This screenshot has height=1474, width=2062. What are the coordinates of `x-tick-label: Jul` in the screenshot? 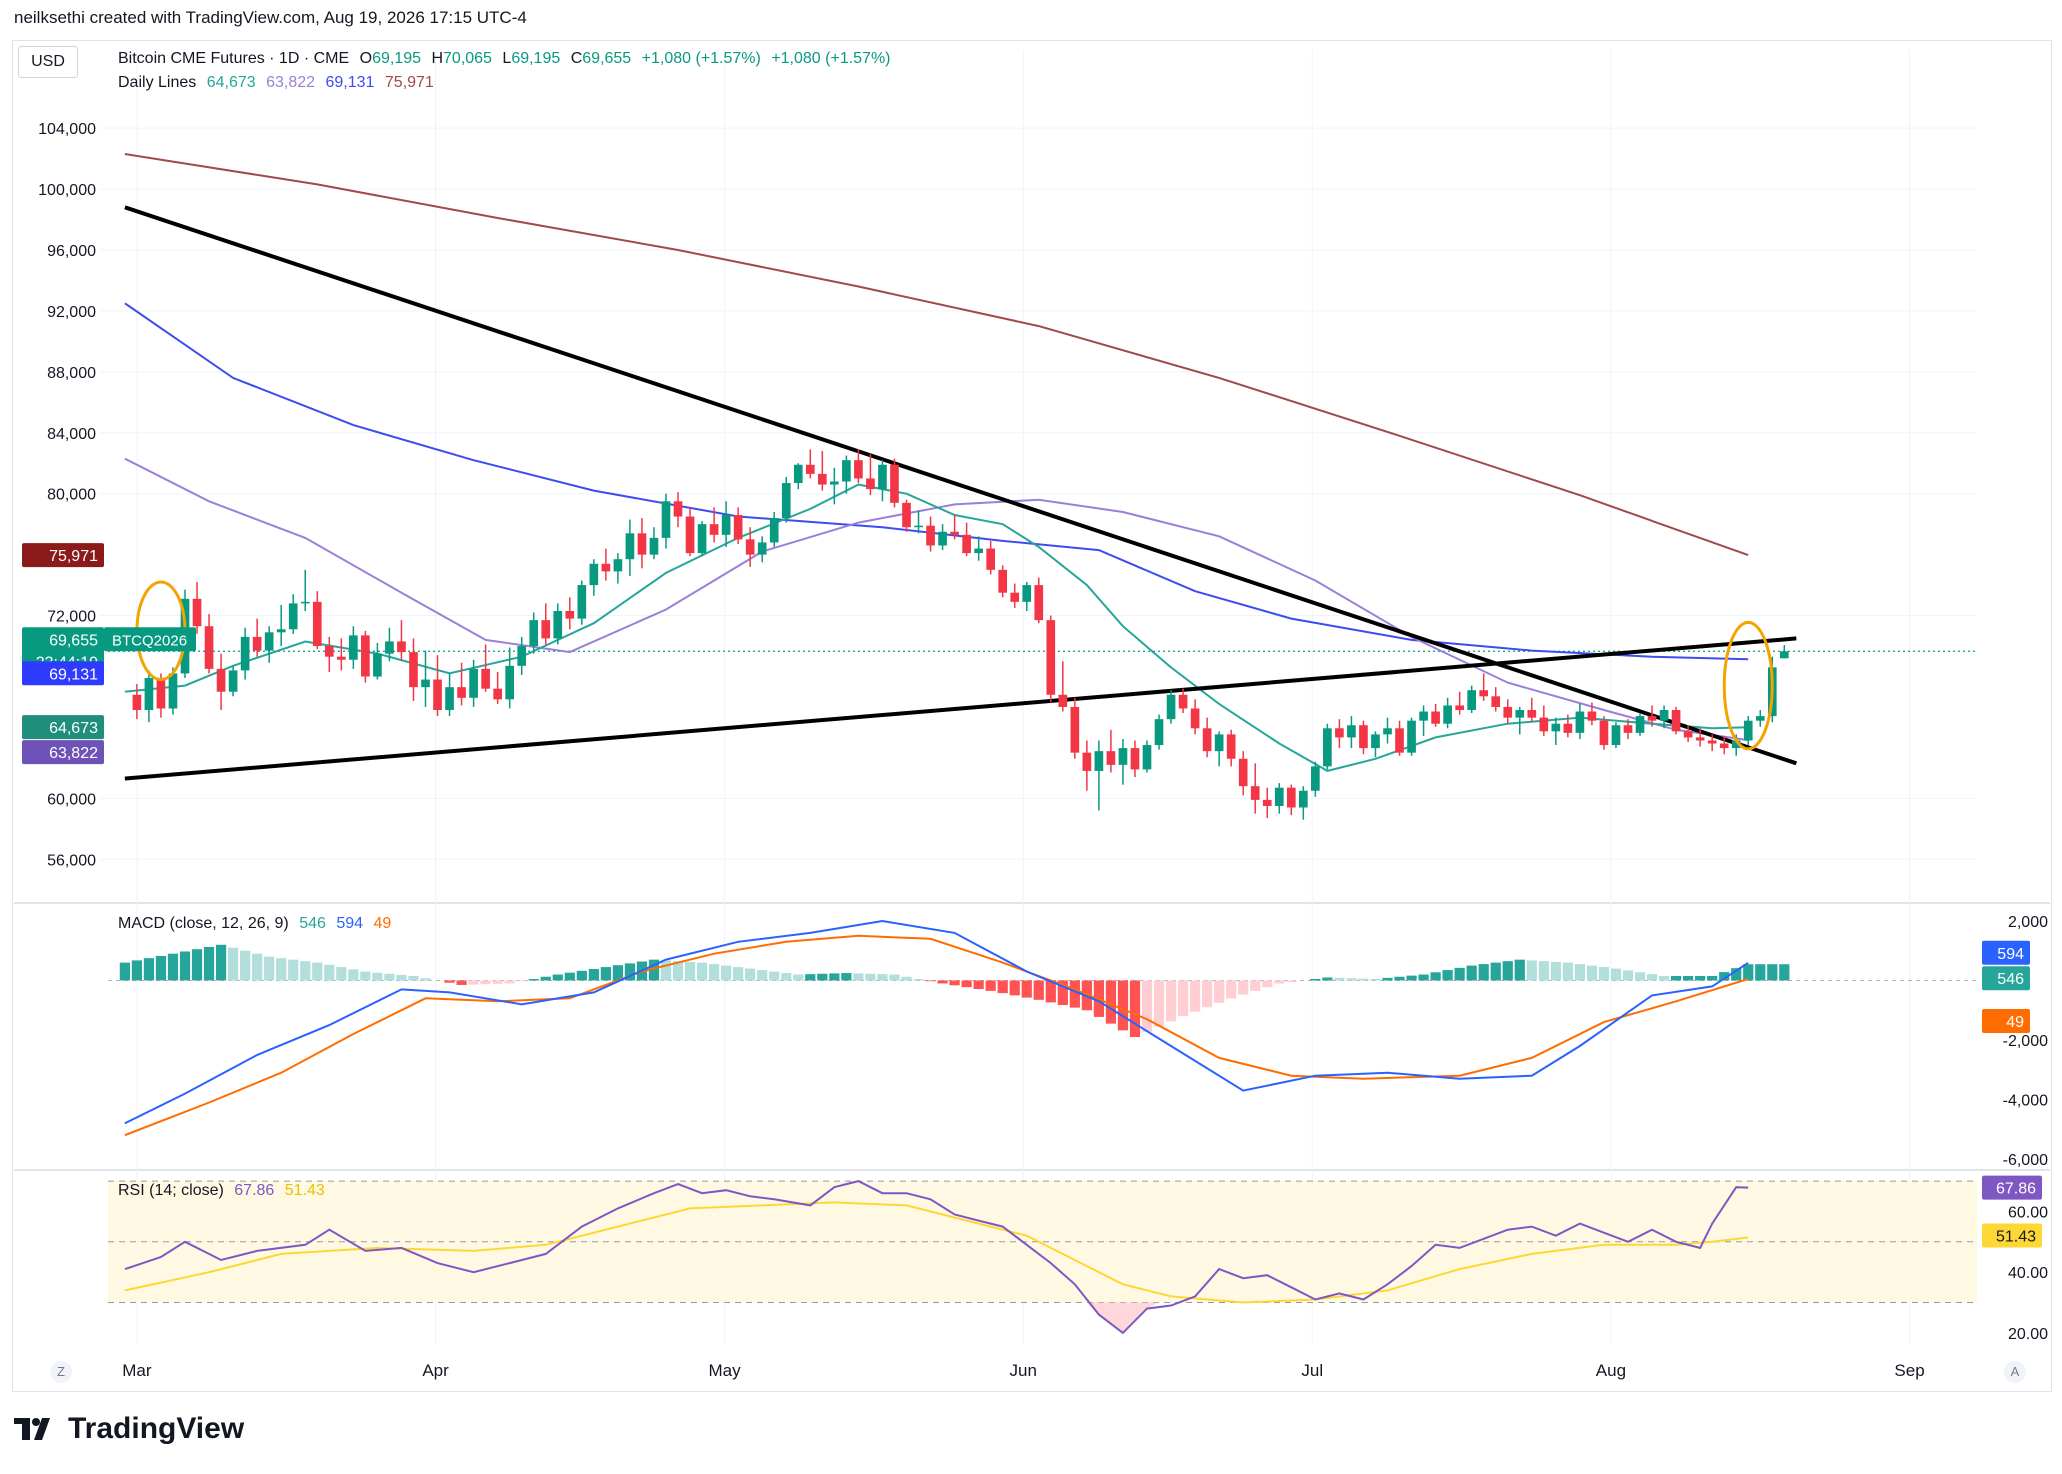 It's located at (1312, 1370).